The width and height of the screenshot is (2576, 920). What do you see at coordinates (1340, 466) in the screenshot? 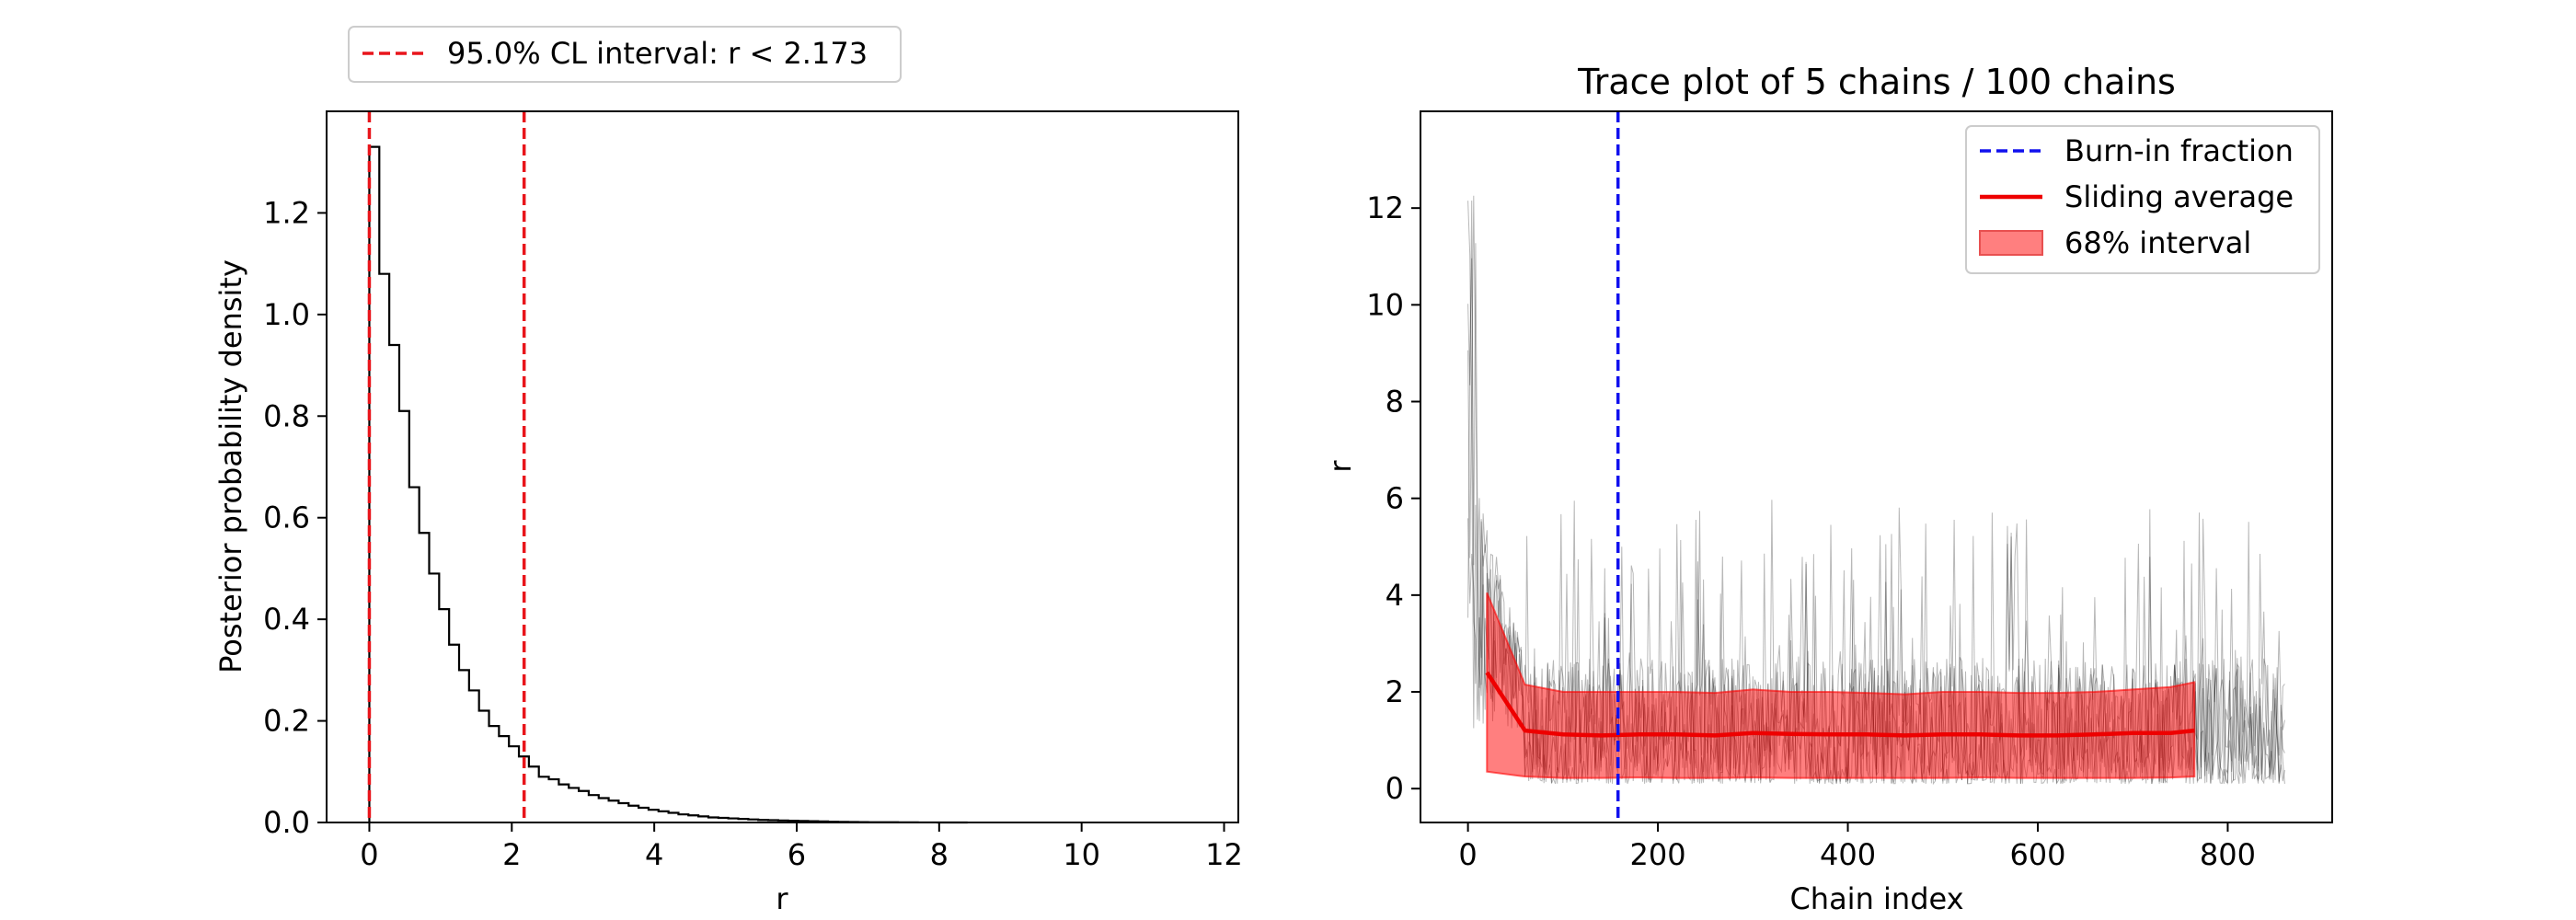
I see `trace-y-label: r` at bounding box center [1340, 466].